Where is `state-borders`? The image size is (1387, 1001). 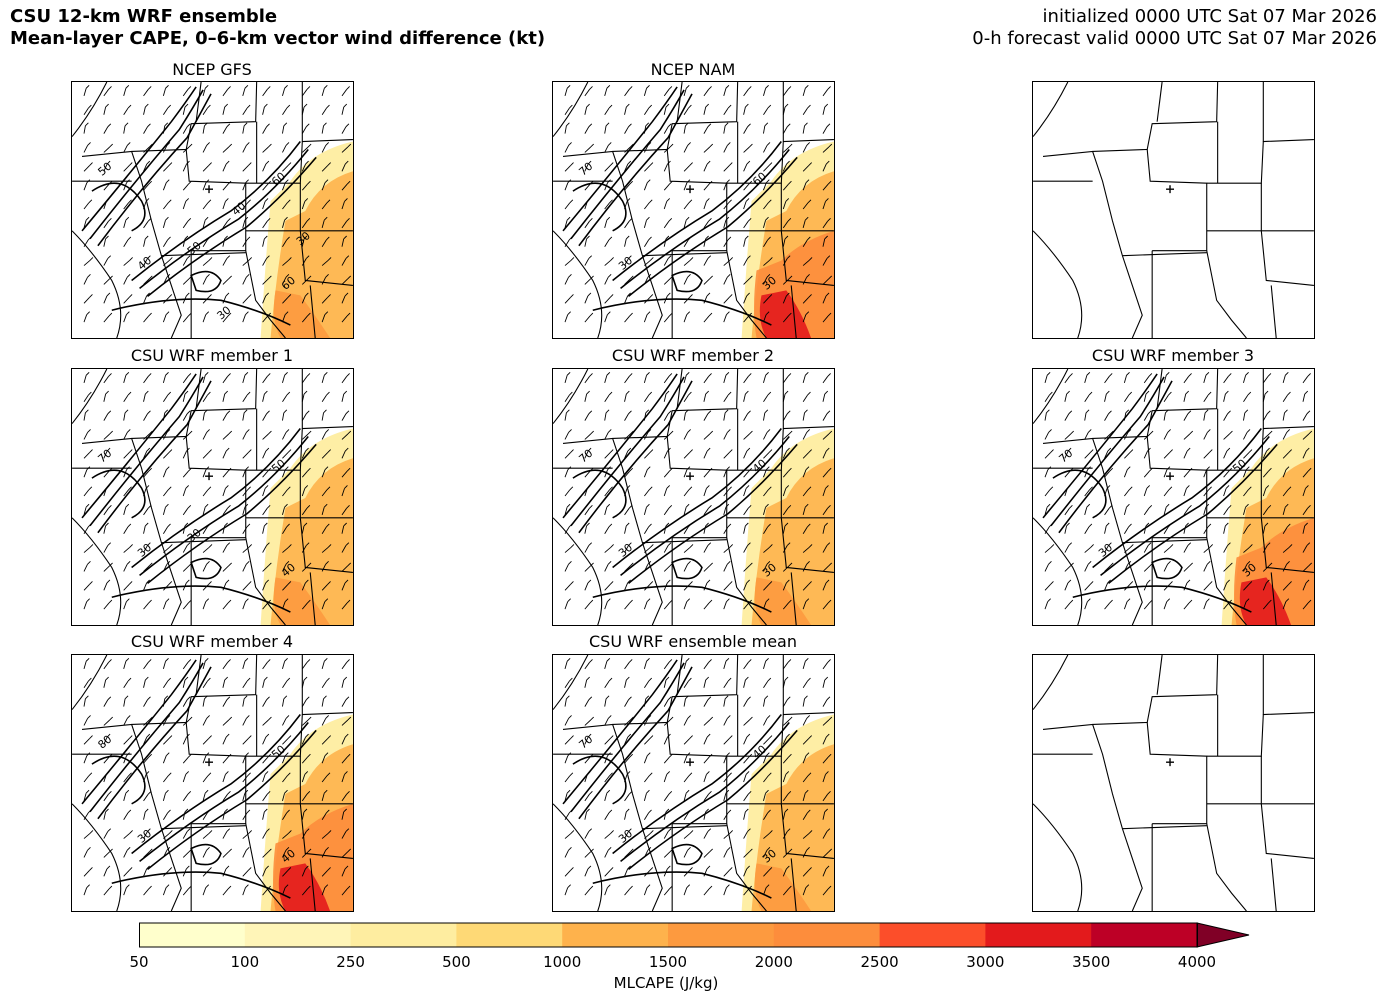 state-borders is located at coordinates (693, 497).